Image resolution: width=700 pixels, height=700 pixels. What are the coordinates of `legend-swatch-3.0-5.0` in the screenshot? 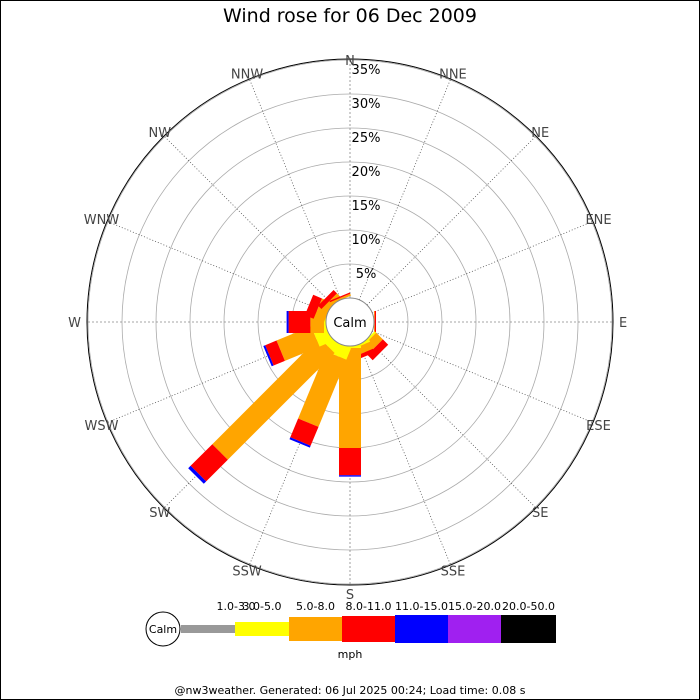 It's located at (262, 629).